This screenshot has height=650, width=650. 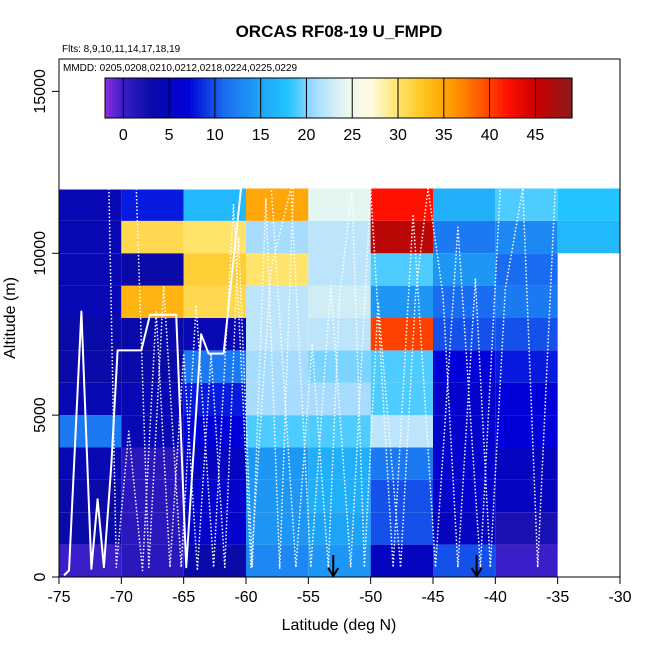 I want to click on chart-title: ORCAS RF08-19 U_FMPD, so click(x=339, y=31).